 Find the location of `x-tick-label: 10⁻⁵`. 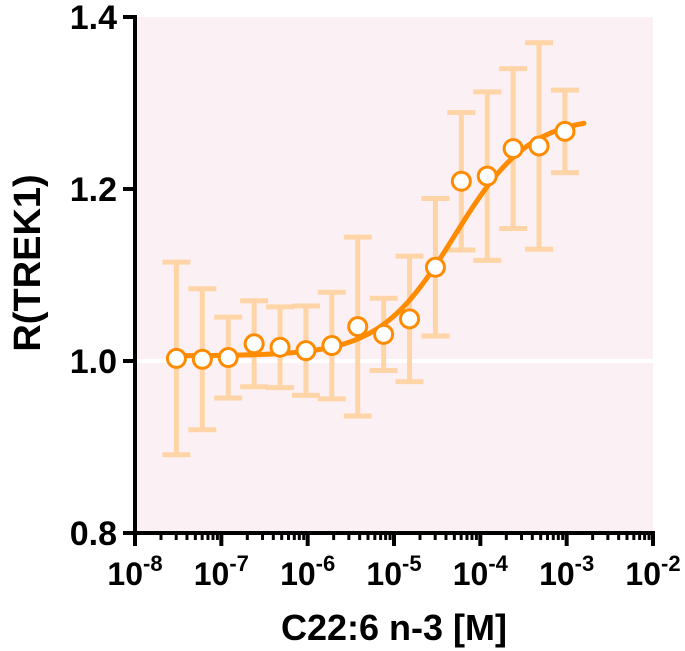

x-tick-label: 10⁻⁵ is located at coordinates (393, 571).